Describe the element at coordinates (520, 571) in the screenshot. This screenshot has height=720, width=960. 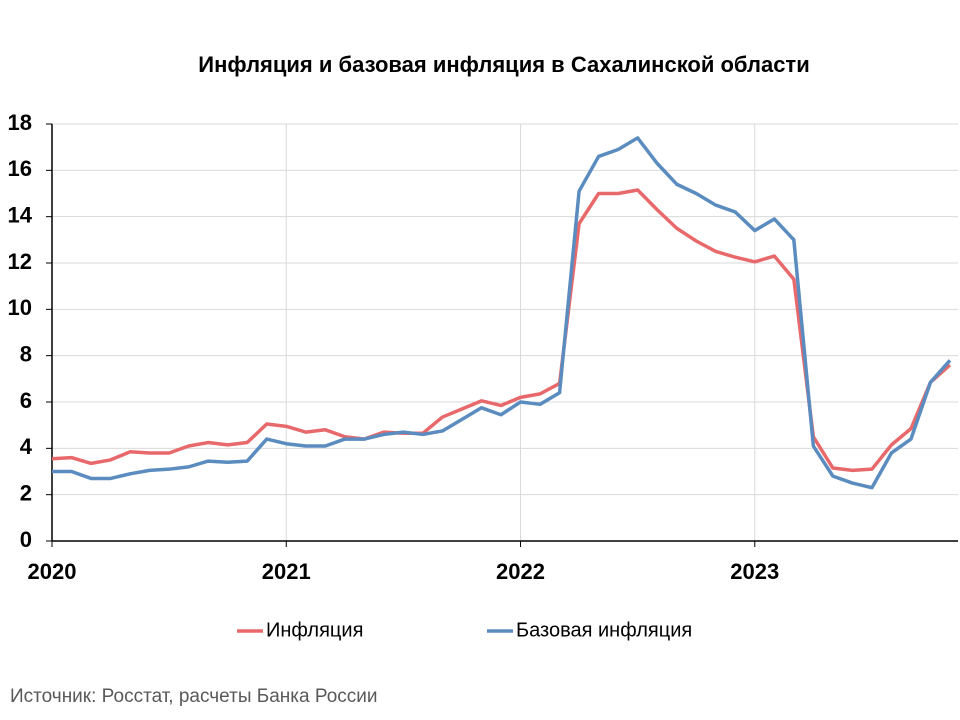
I see `x-tick-label: 2022` at that location.